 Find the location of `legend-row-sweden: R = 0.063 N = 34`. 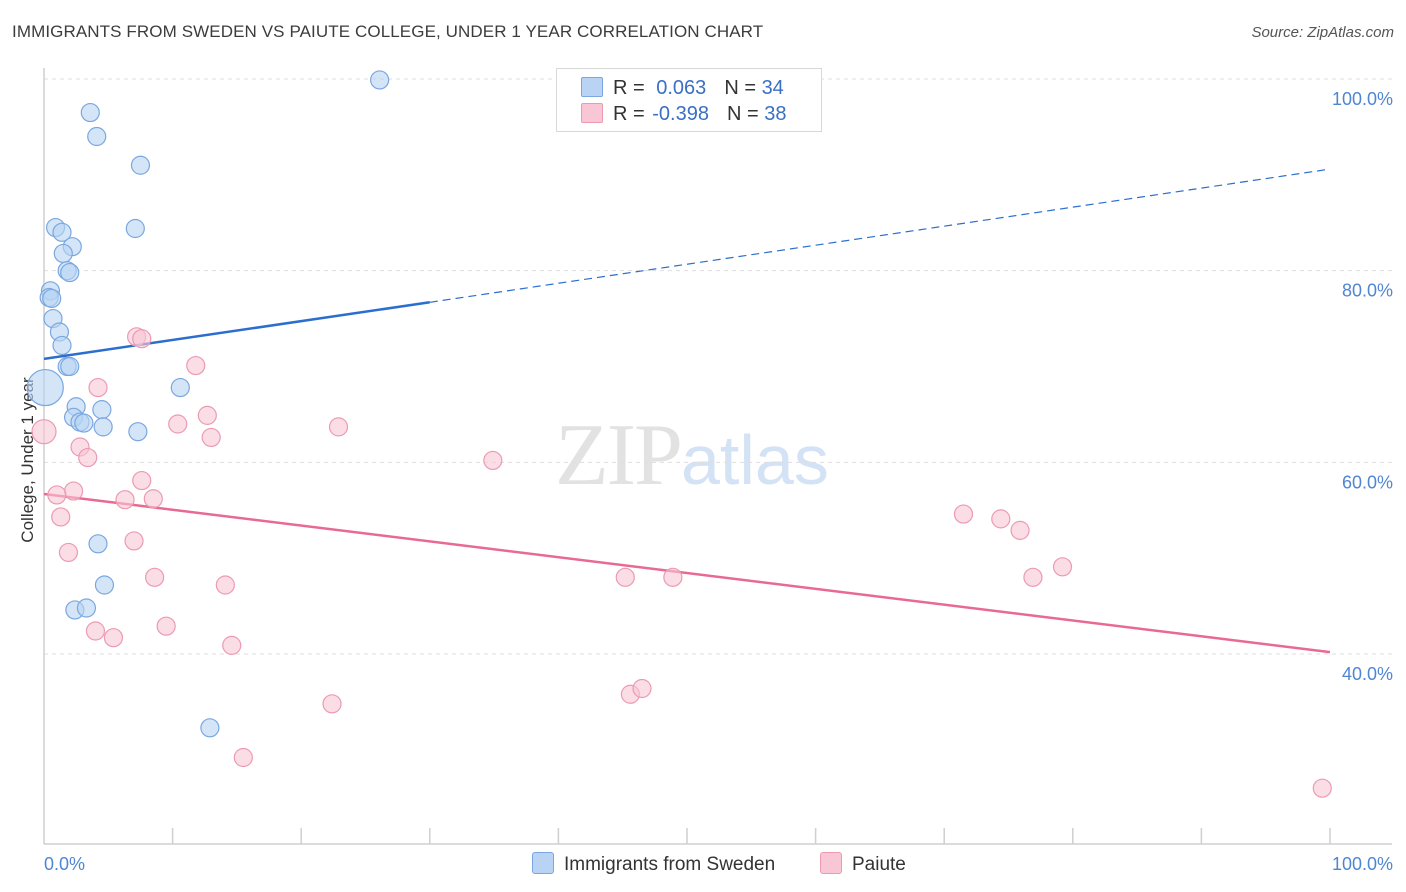

legend-row-sweden: R = 0.063 N = 34 is located at coordinates (682, 89).